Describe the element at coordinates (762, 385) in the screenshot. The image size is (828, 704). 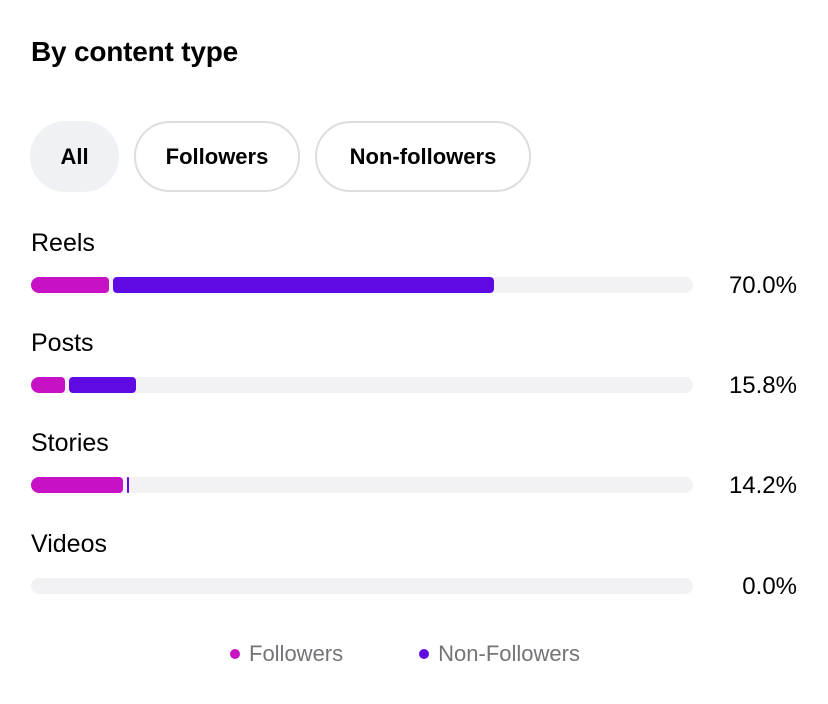
I see `row-percent: 15.8%` at that location.